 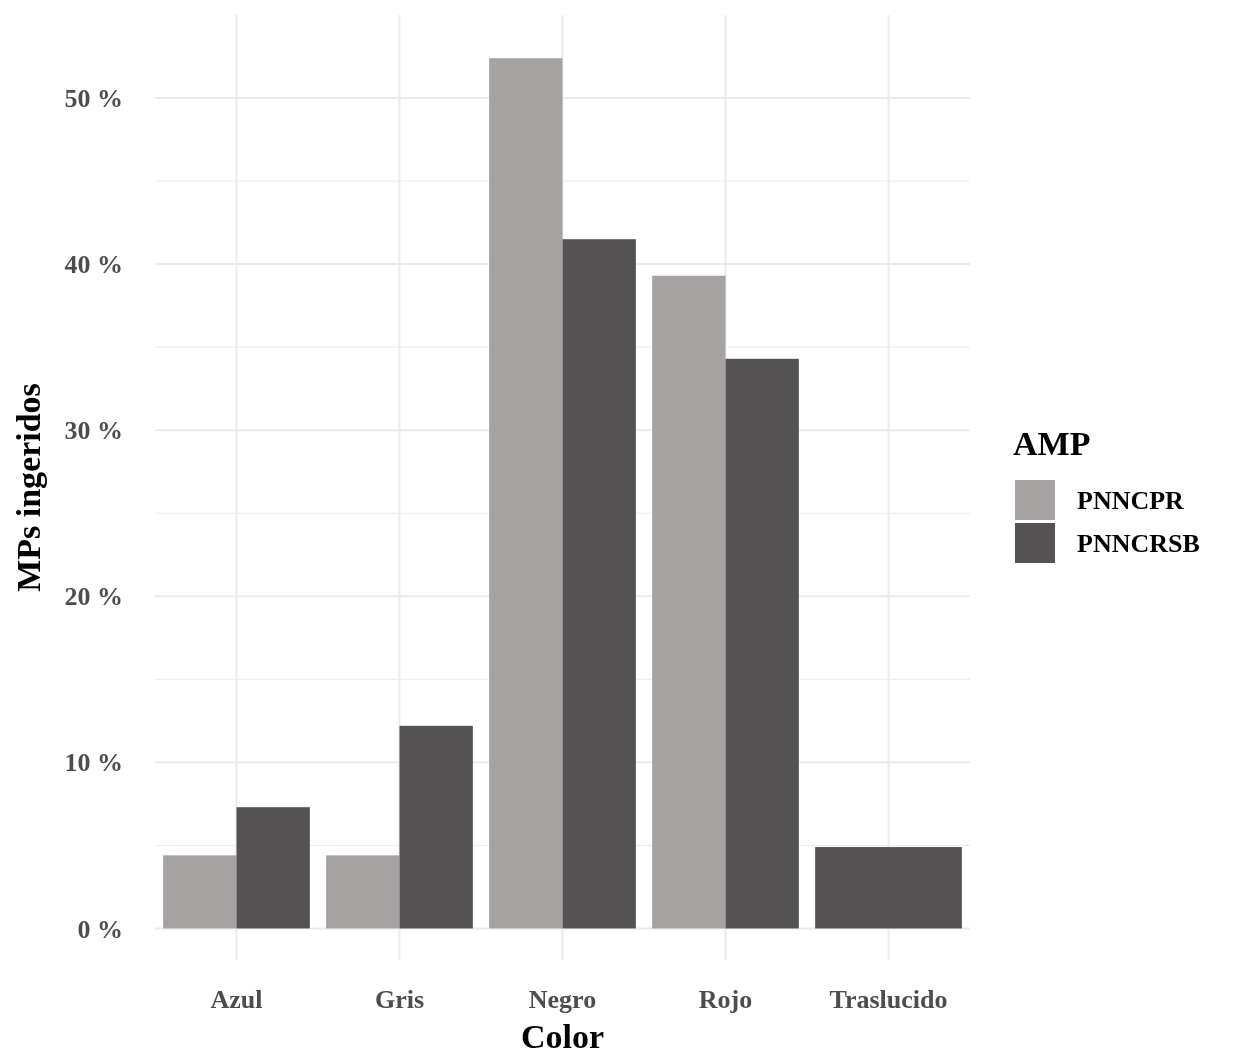 What do you see at coordinates (93, 763) in the screenshot?
I see `y-tick-label: 10 %` at bounding box center [93, 763].